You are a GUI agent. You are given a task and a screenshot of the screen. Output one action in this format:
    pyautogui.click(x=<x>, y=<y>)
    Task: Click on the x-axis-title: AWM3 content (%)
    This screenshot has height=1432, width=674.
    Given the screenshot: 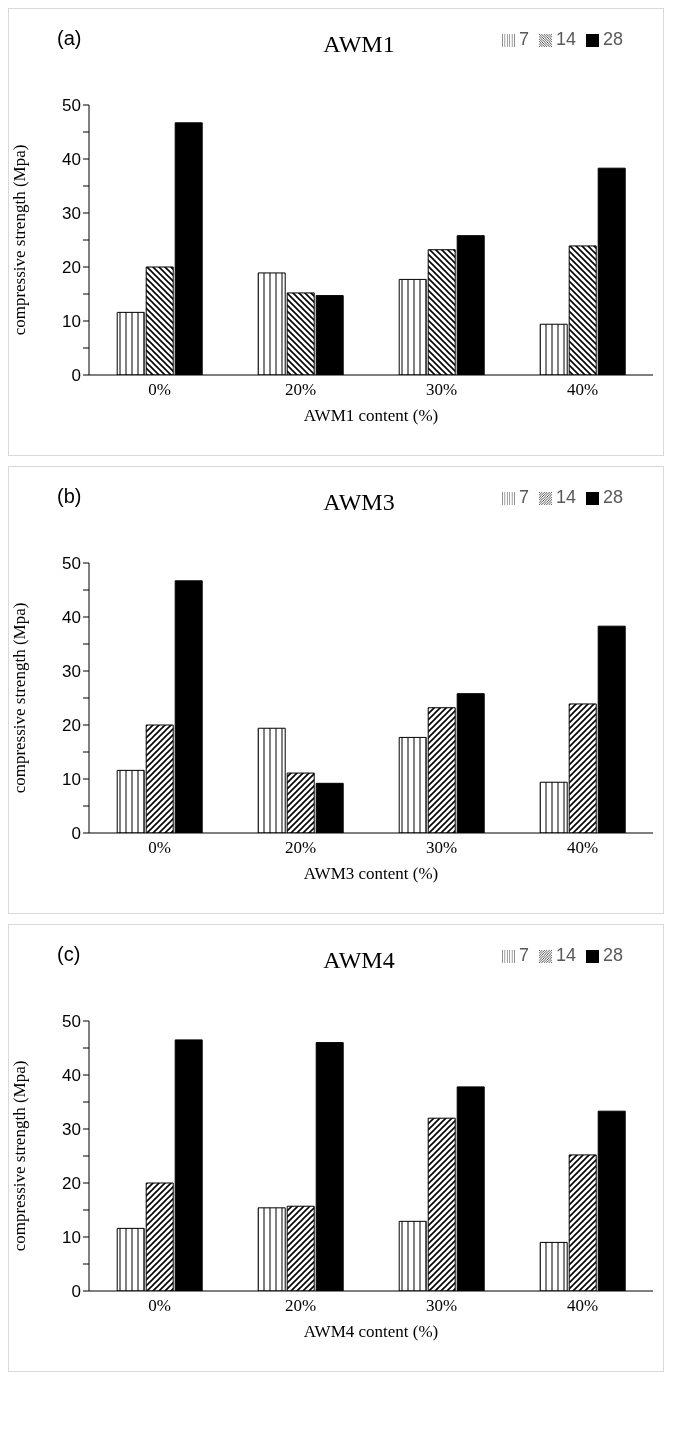 What is the action you would take?
    pyautogui.click(x=371, y=873)
    